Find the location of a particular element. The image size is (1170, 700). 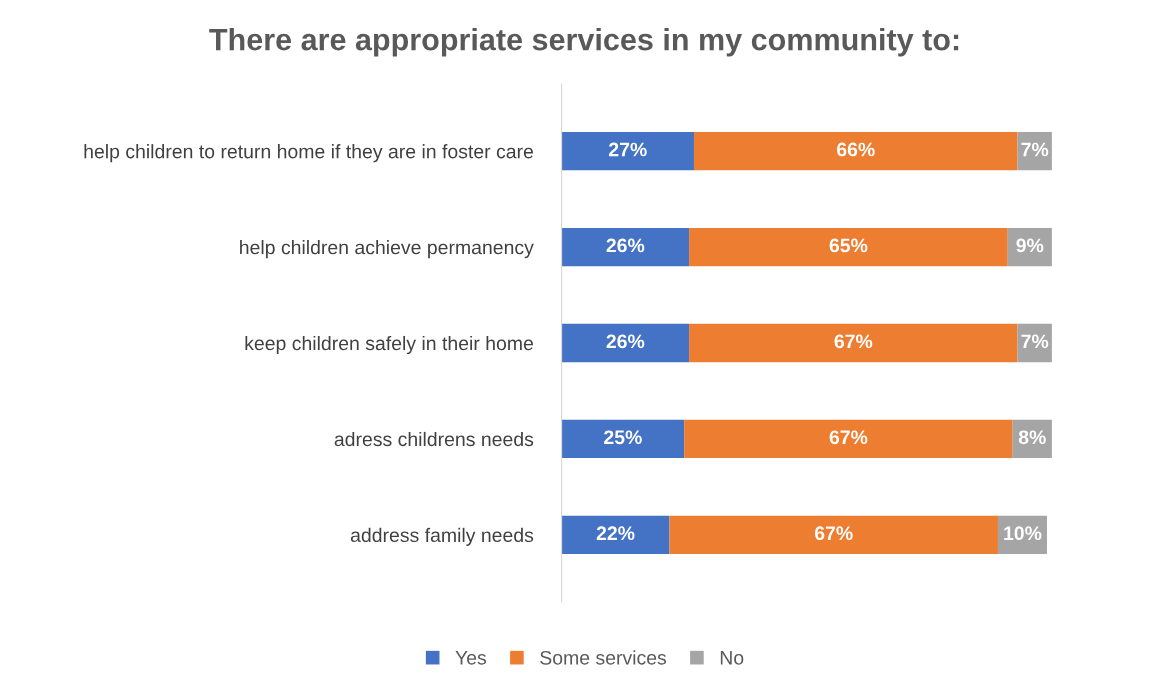

data-label: 66% is located at coordinates (856, 149).